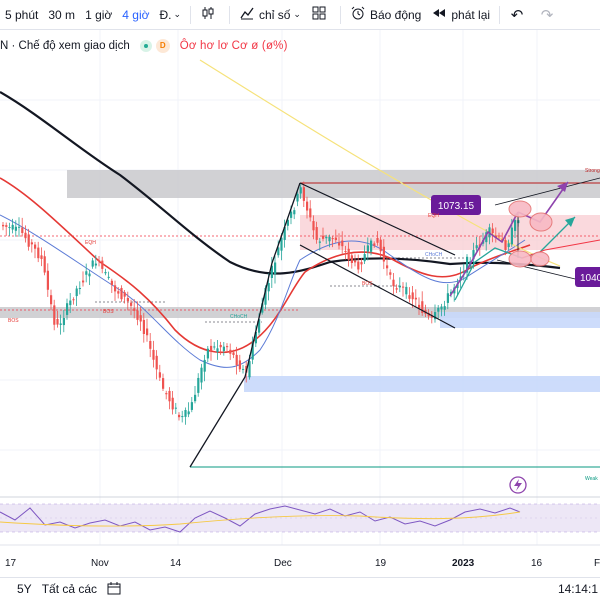 This screenshot has width=600, height=600. What do you see at coordinates (69, 589) in the screenshot?
I see `range-all: Tất cả các` at bounding box center [69, 589].